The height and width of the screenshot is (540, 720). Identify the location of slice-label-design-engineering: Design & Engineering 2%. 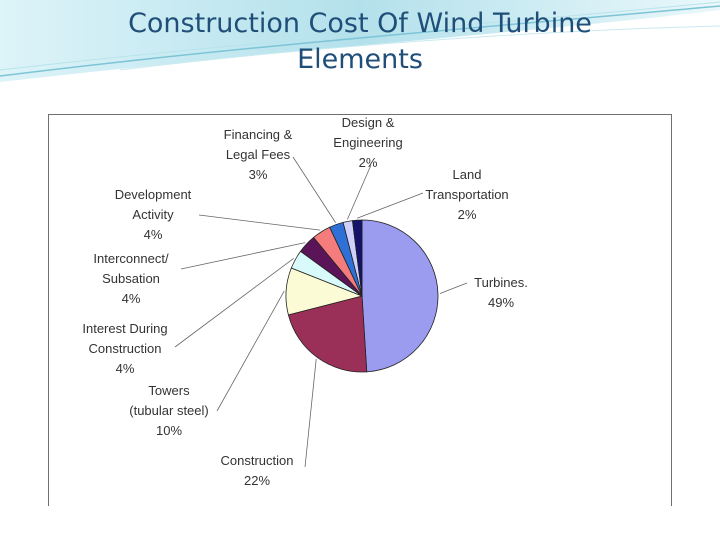
(367, 142).